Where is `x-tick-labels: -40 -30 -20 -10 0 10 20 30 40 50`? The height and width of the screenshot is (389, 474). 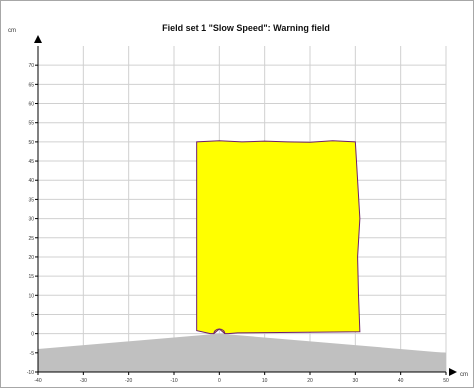 x-tick-labels: -40 -30 -20 -10 0 10 20 30 40 50 is located at coordinates (241, 381).